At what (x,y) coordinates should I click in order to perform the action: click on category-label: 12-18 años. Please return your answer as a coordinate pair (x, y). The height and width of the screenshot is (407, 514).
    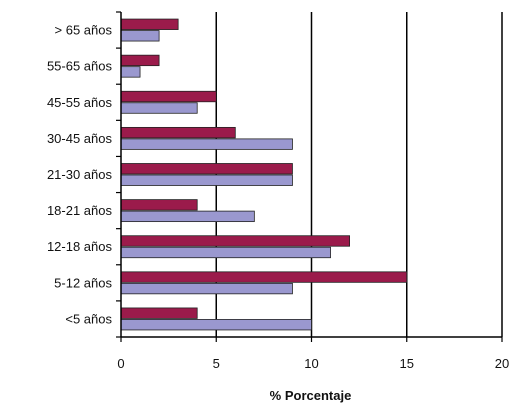
    Looking at the image, I should click on (80, 246).